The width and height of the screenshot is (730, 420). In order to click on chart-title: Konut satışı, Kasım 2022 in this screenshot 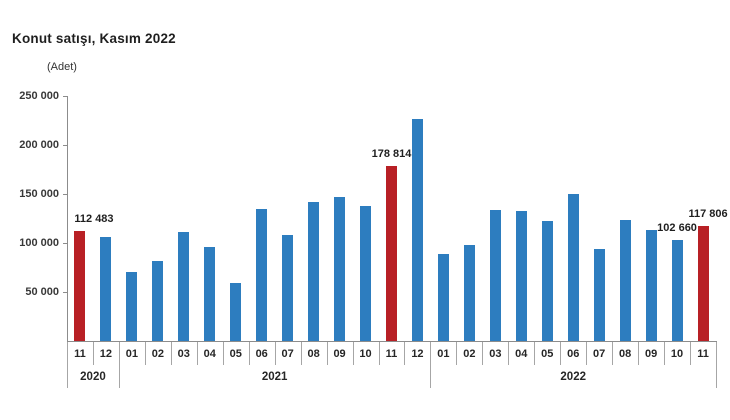, I will do `click(94, 38)`.